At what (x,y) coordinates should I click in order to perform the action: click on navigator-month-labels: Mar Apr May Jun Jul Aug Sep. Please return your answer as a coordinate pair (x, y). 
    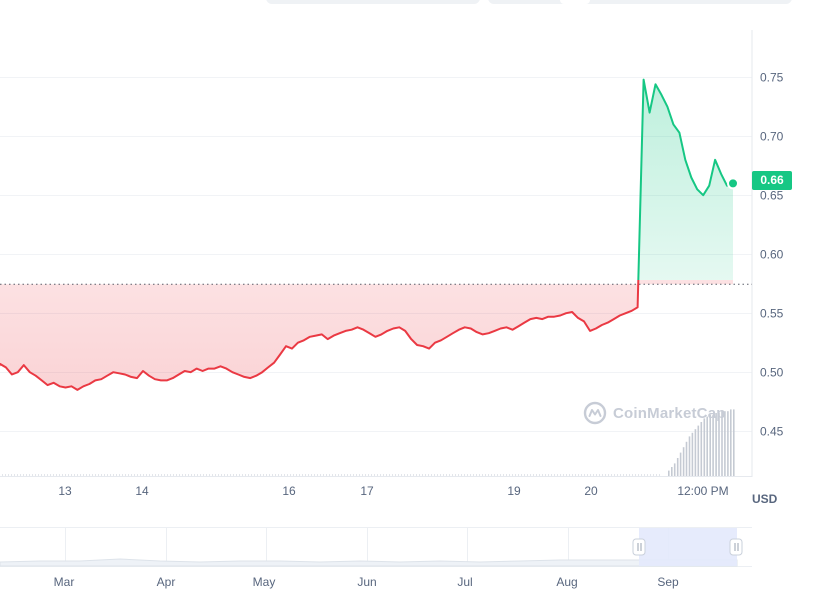
    Looking at the image, I should click on (366, 582).